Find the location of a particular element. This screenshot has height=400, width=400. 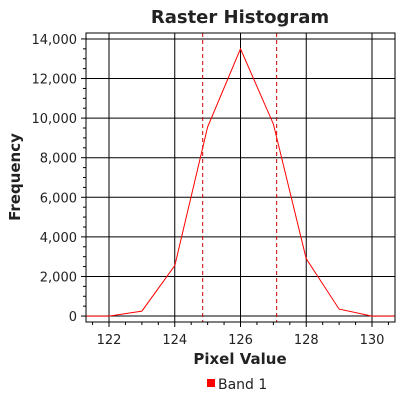

y-tick-label: 10,000 is located at coordinates (55, 119).